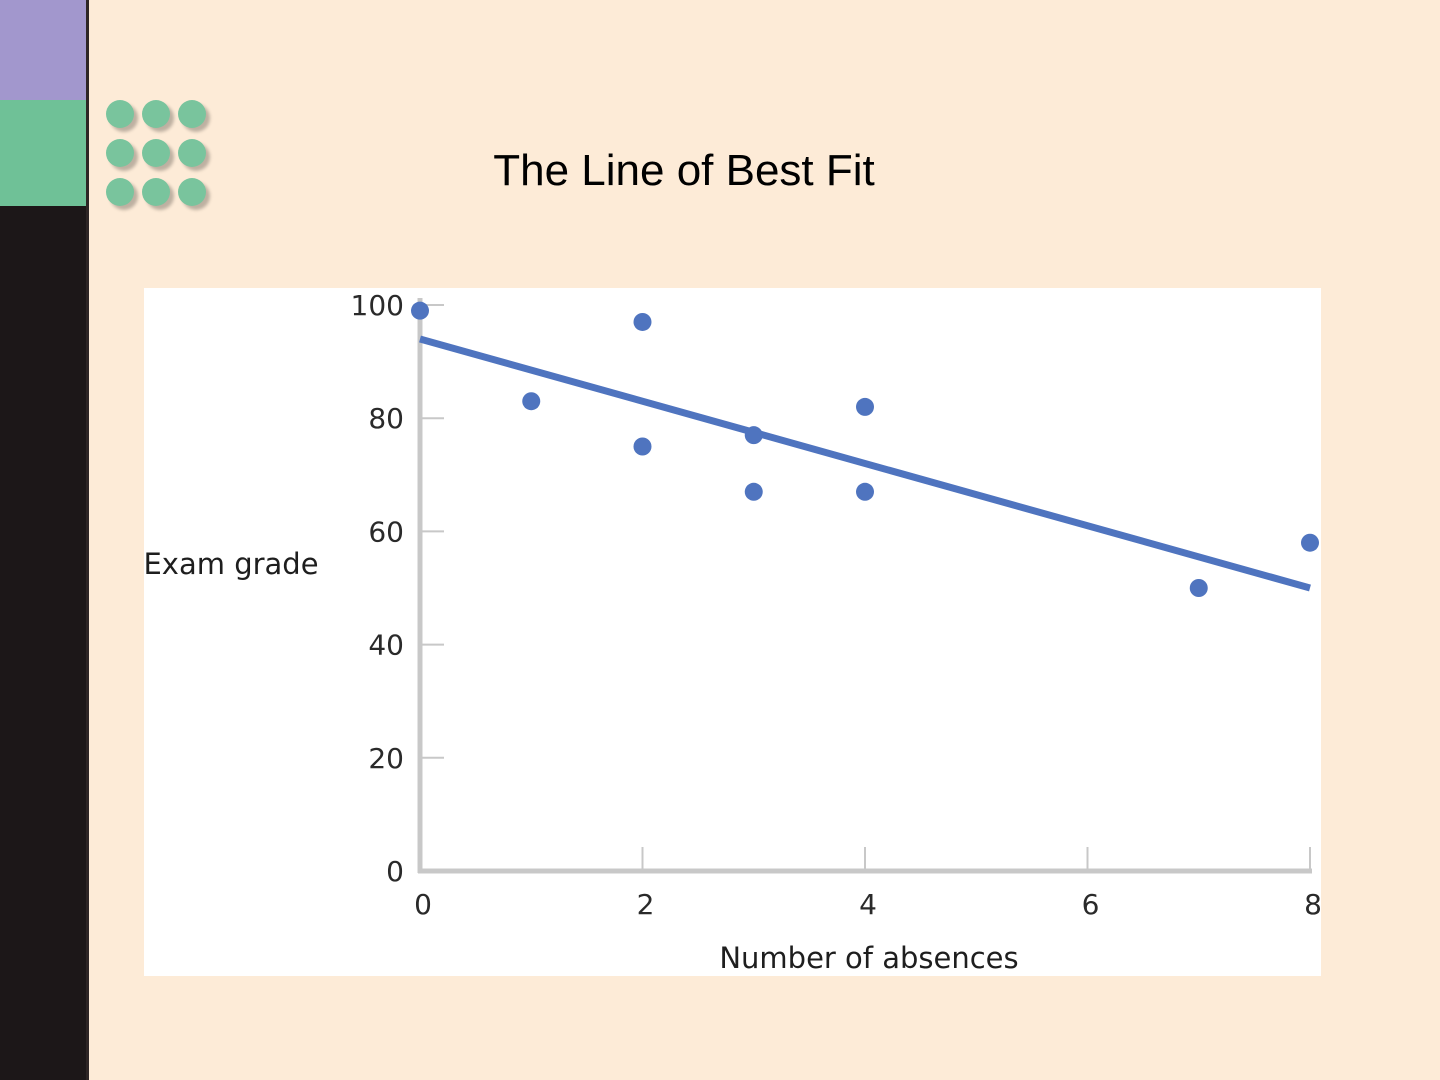 Image resolution: width=1440 pixels, height=1080 pixels. I want to click on y-tick-label: 80, so click(386, 418).